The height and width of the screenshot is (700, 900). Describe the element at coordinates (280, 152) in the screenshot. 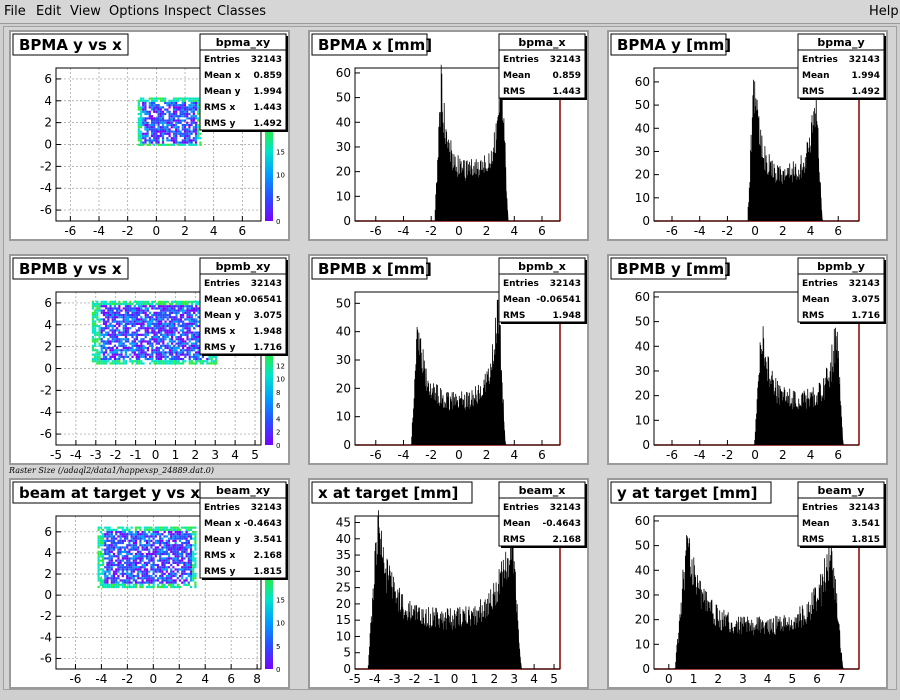

I see `z-tick-label: 15` at that location.